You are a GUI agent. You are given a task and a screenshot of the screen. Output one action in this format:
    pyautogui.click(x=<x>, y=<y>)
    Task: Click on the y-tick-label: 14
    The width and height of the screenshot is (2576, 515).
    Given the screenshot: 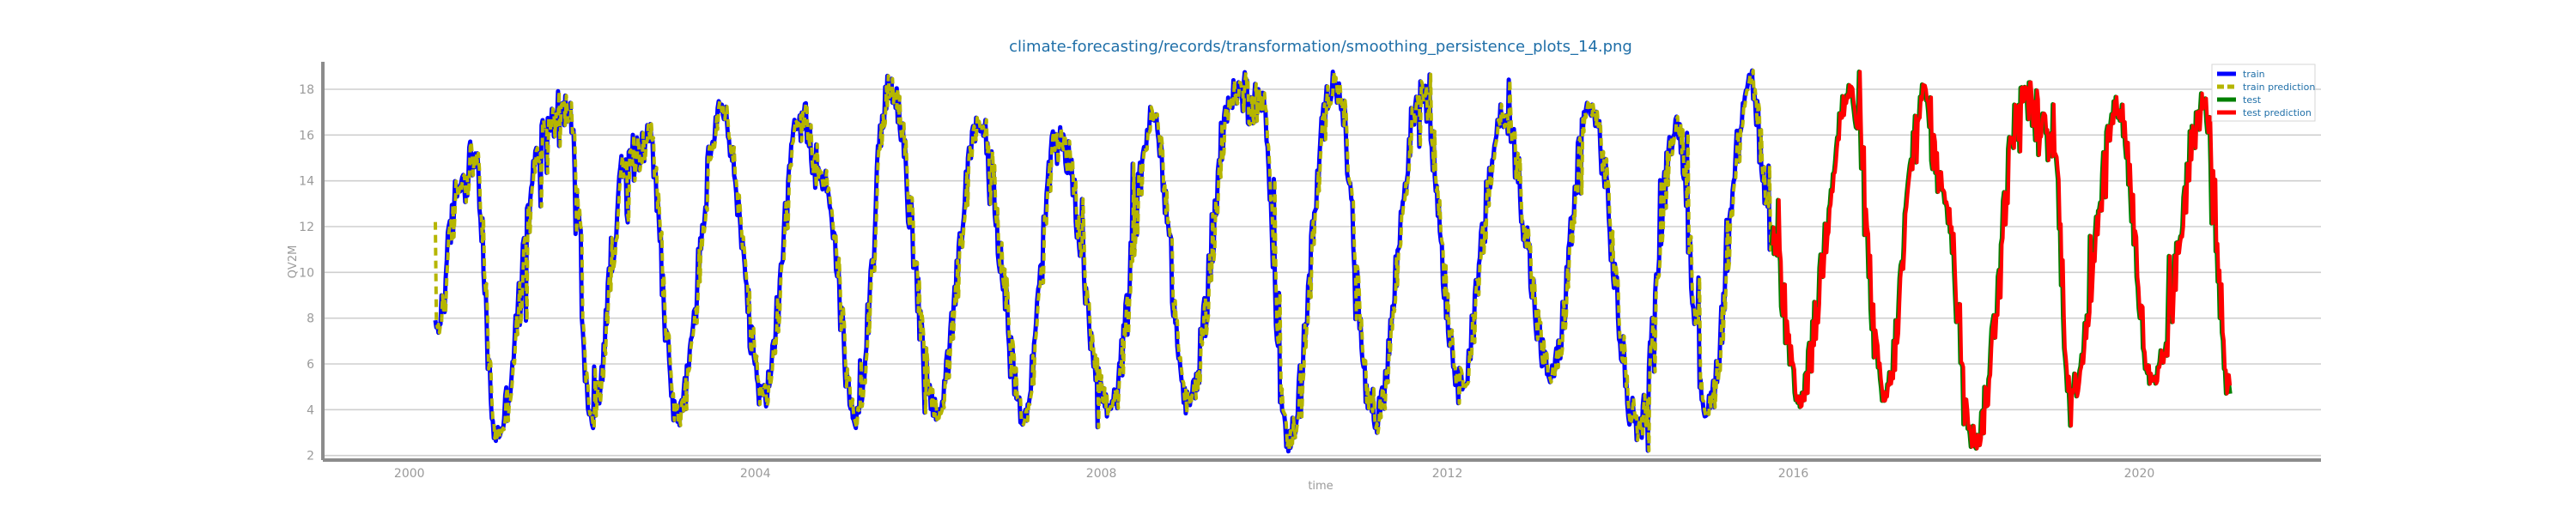 What is the action you would take?
    pyautogui.click(x=306, y=182)
    